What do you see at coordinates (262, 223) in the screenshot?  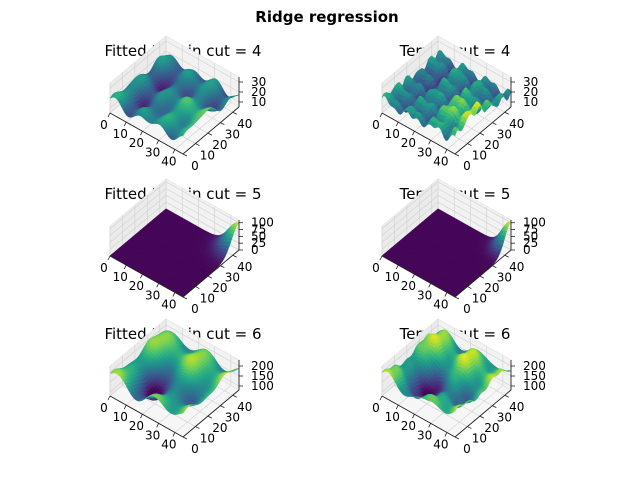 I see `z-tick-label: 100` at bounding box center [262, 223].